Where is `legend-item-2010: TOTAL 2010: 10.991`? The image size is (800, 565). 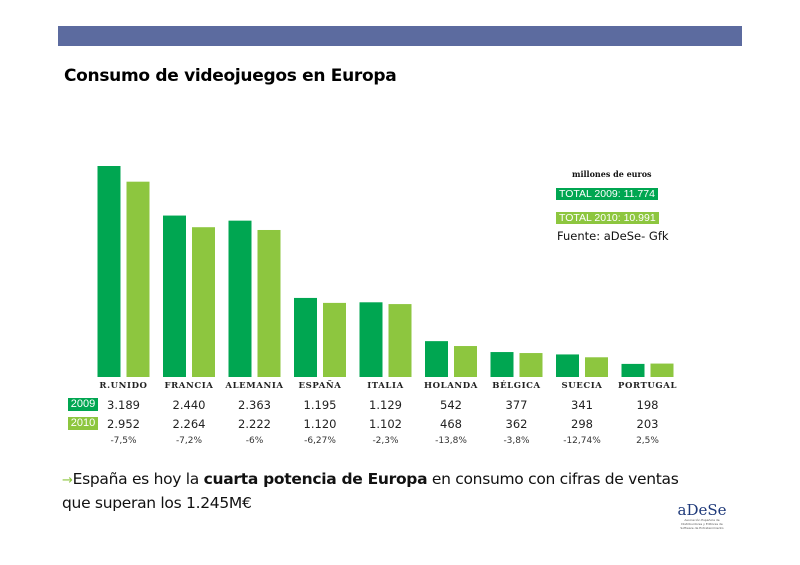 legend-item-2010: TOTAL 2010: 10.991 is located at coordinates (607, 218).